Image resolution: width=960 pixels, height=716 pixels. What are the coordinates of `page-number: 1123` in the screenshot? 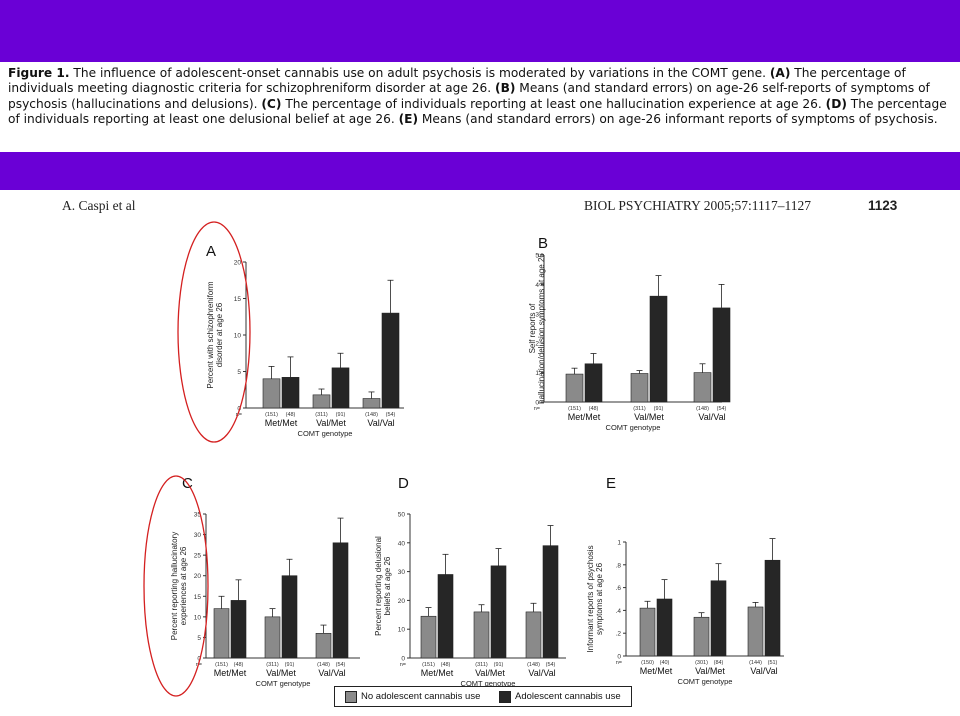 It's located at (883, 205).